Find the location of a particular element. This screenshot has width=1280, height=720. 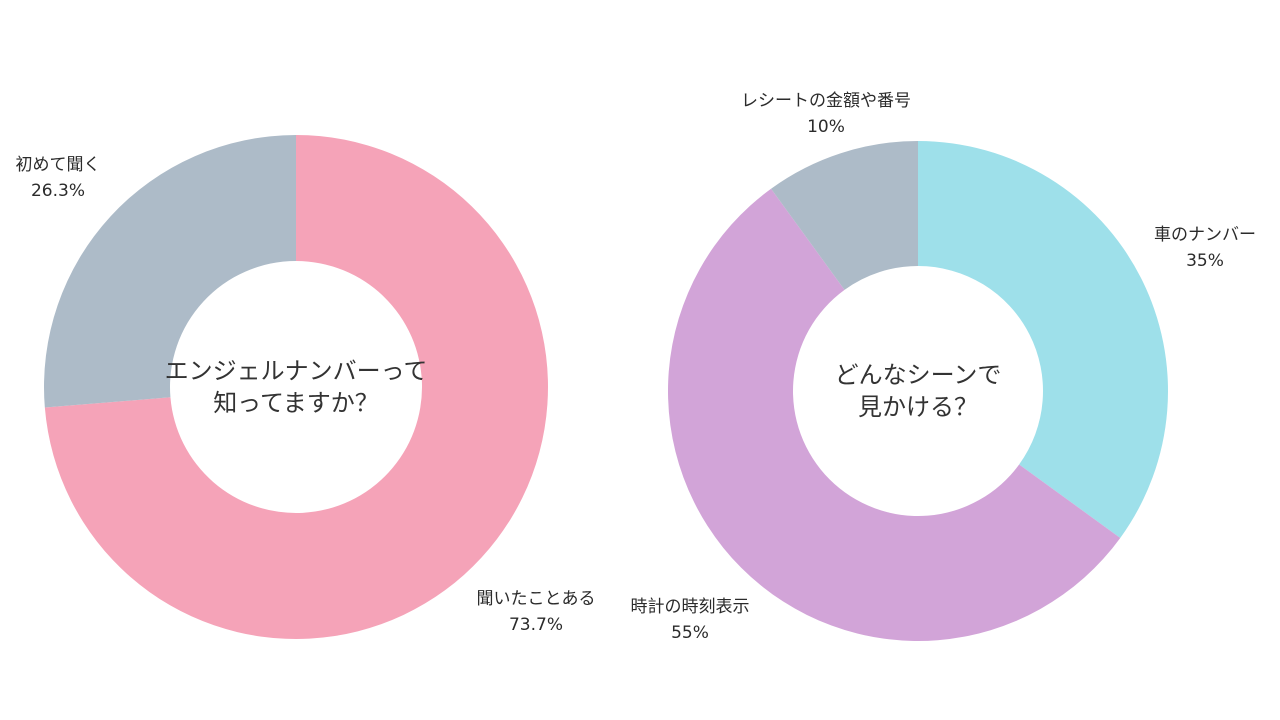

donut-center-text: エンジェルナンバーって is located at coordinates (296, 371).